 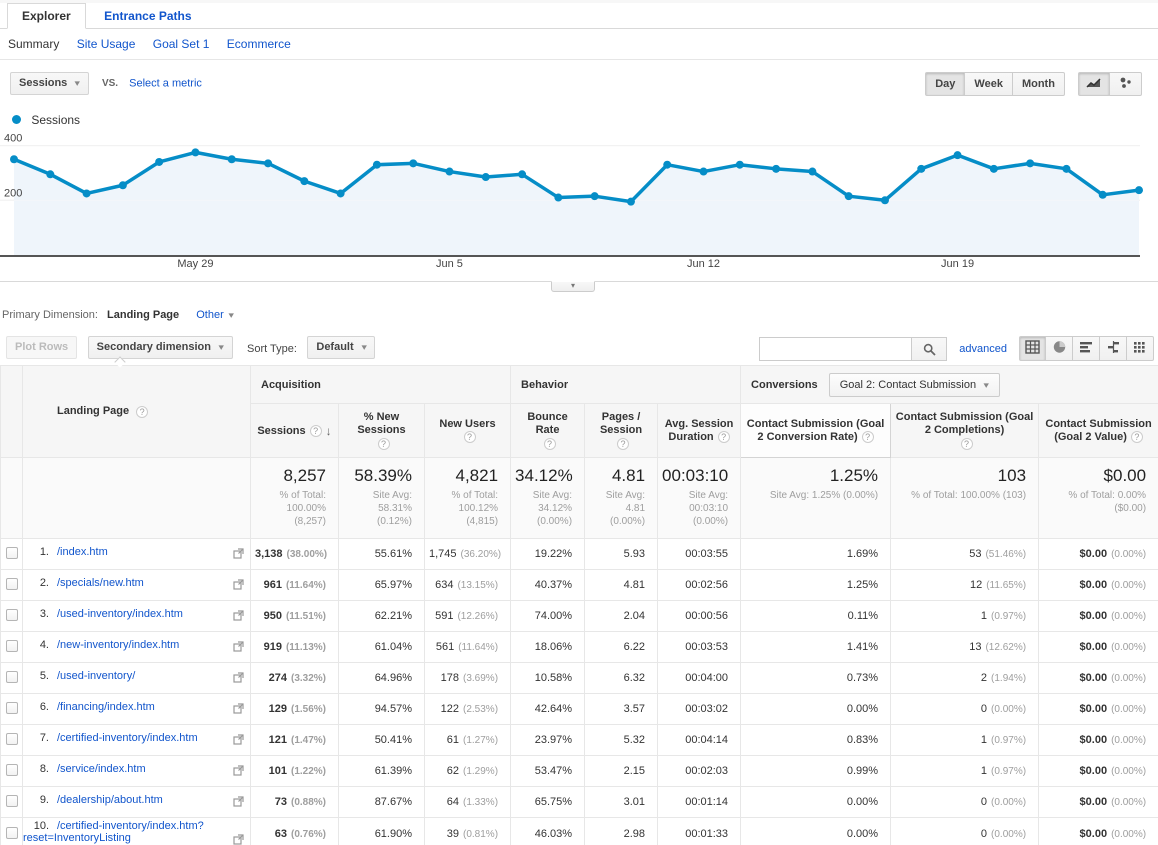 What do you see at coordinates (96, 676) in the screenshot?
I see `landing-page-link: /used-inventory/` at bounding box center [96, 676].